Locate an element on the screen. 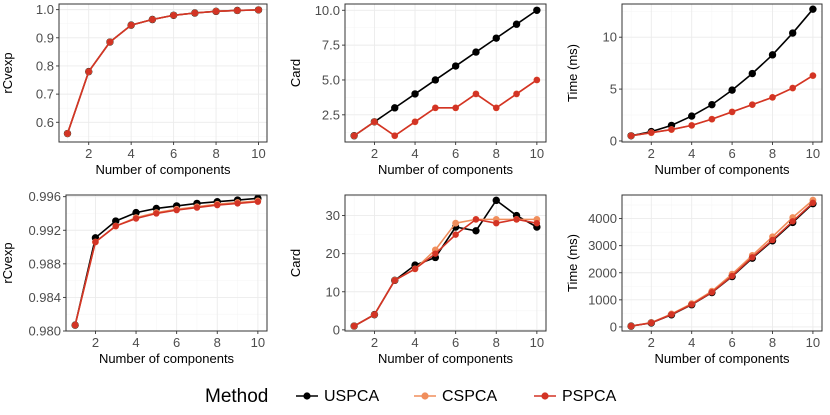 This screenshot has width=830, height=415. legend: Method USPCA CSPCA PSPCA is located at coordinates (411, 396).